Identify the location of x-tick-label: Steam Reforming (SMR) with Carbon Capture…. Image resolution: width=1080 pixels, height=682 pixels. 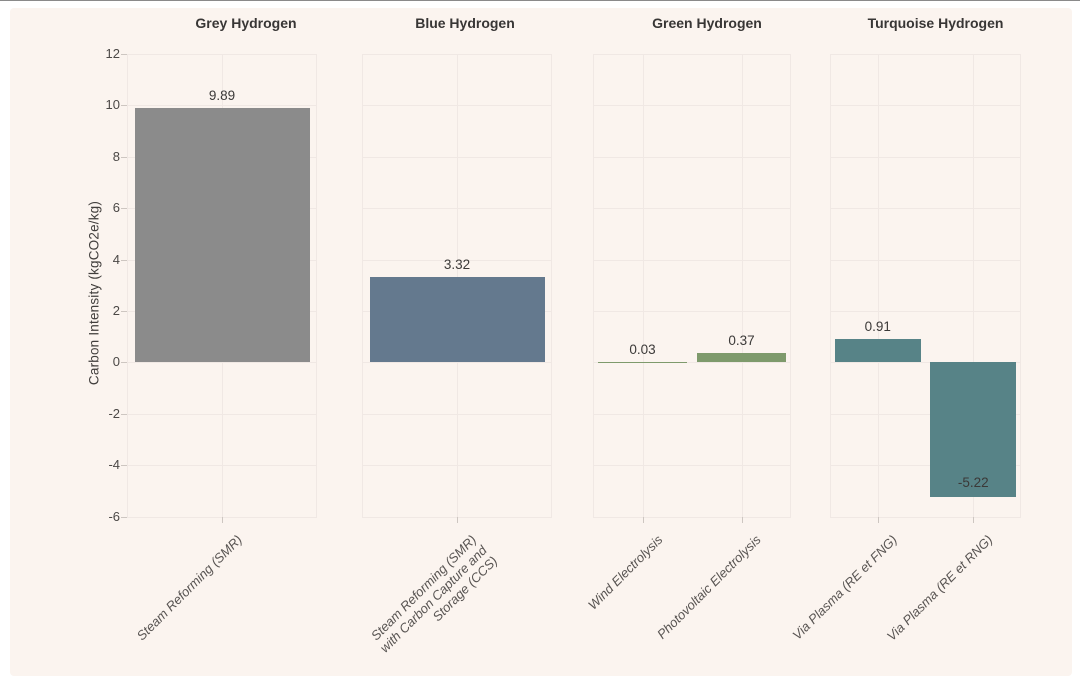
(433, 599).